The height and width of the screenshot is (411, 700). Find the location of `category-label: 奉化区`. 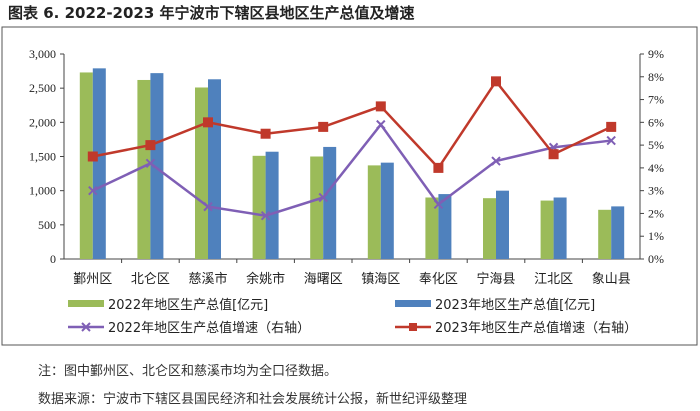

category-label: 奉化区 is located at coordinates (438, 279).